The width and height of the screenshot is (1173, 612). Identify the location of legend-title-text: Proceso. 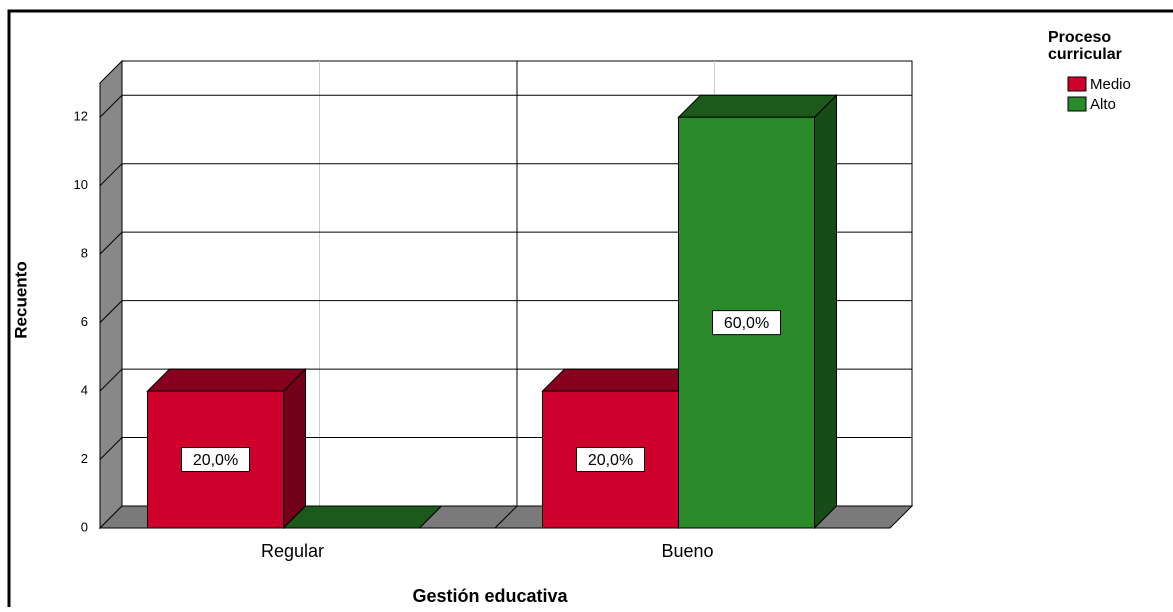
(1079, 37).